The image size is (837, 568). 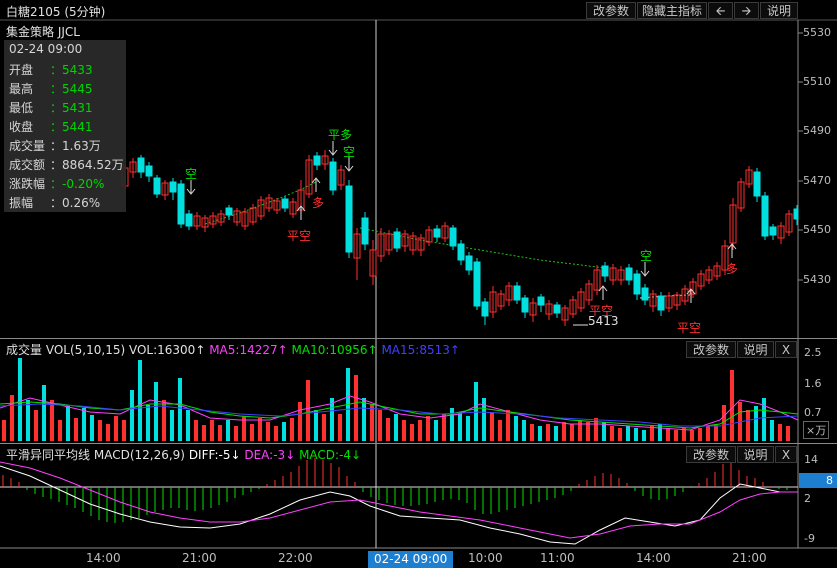 What do you see at coordinates (334, 350) in the screenshot?
I see `volume-ma10: MA10:10956↑` at bounding box center [334, 350].